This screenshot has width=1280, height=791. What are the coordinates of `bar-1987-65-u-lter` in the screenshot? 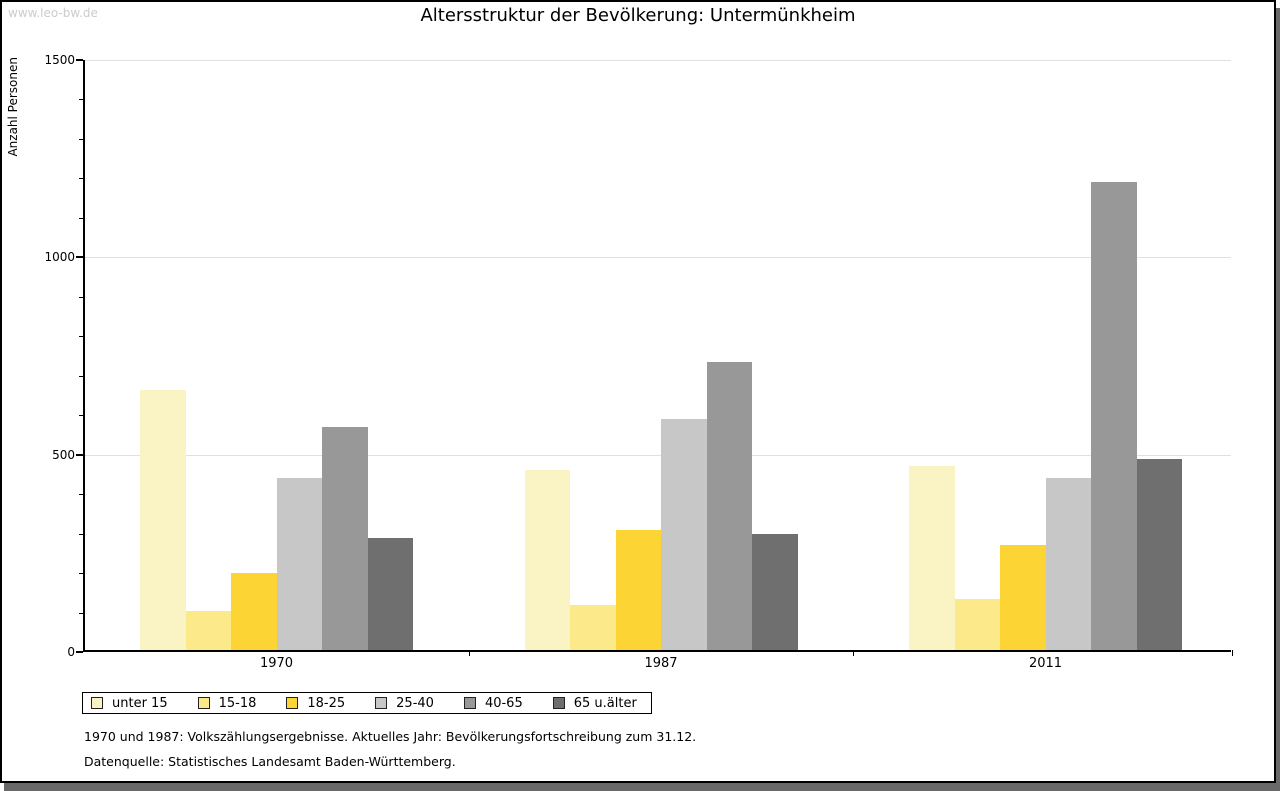 It's located at (775, 591).